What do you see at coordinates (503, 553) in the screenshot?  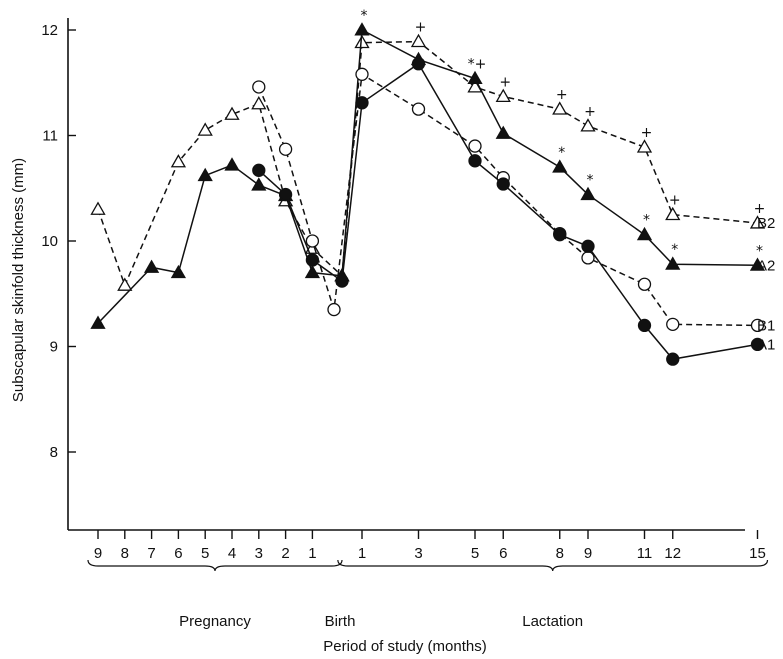 I see `x-tick-label: 6` at bounding box center [503, 553].